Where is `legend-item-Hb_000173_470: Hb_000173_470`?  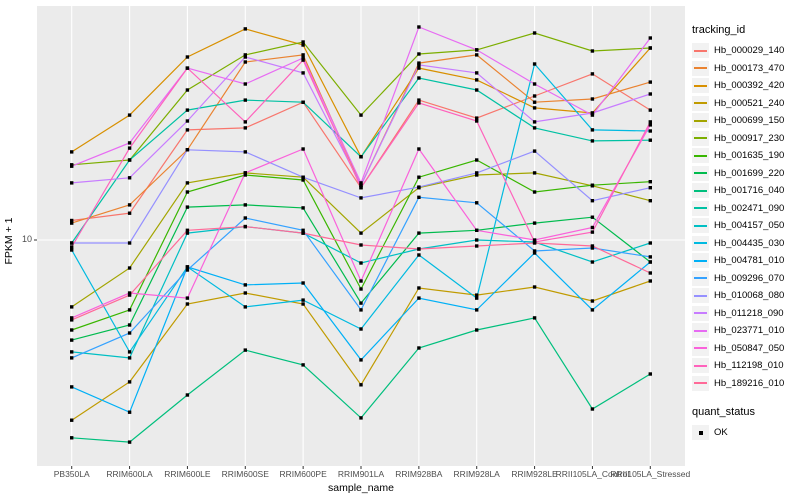 legend-item-Hb_000173_470: Hb_000173_470 is located at coordinates (746, 69).